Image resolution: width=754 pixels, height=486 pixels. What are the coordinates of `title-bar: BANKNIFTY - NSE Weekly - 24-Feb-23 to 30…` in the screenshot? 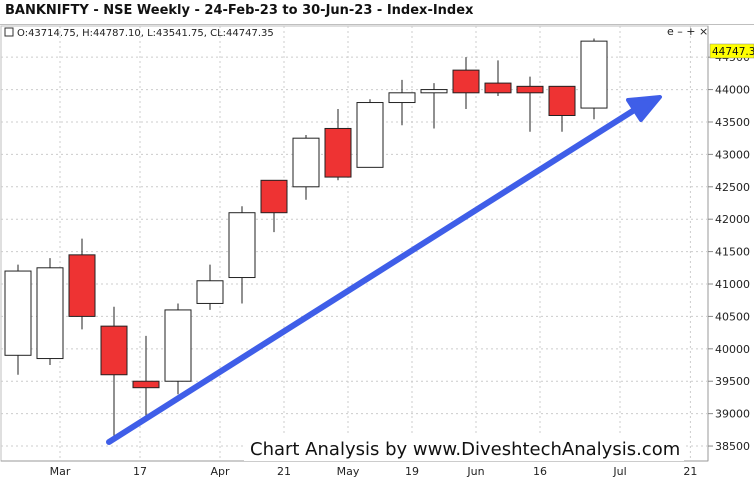 It's located at (377, 12).